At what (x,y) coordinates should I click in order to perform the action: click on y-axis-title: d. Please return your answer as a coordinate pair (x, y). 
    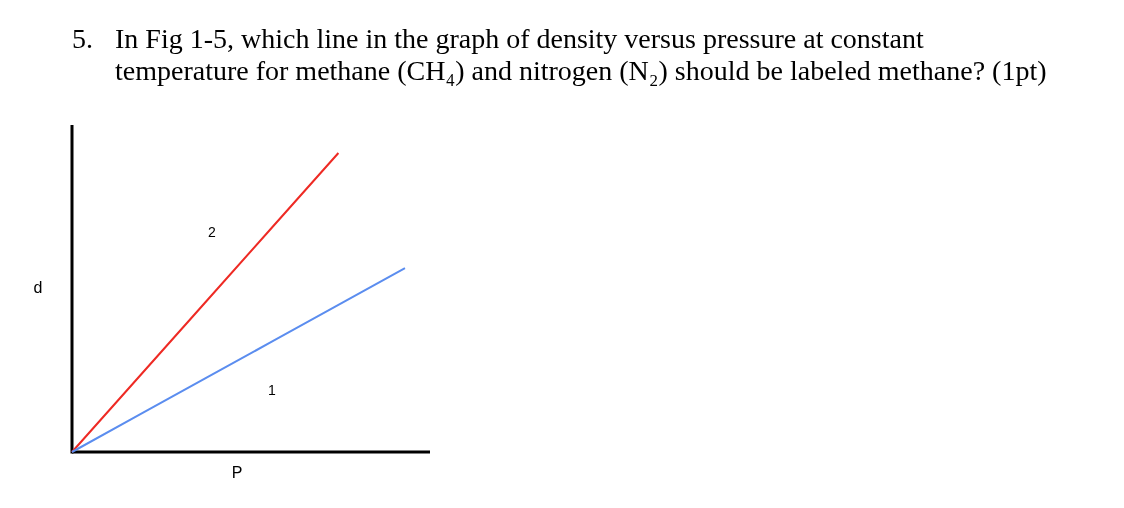
    Looking at the image, I should click on (38, 287).